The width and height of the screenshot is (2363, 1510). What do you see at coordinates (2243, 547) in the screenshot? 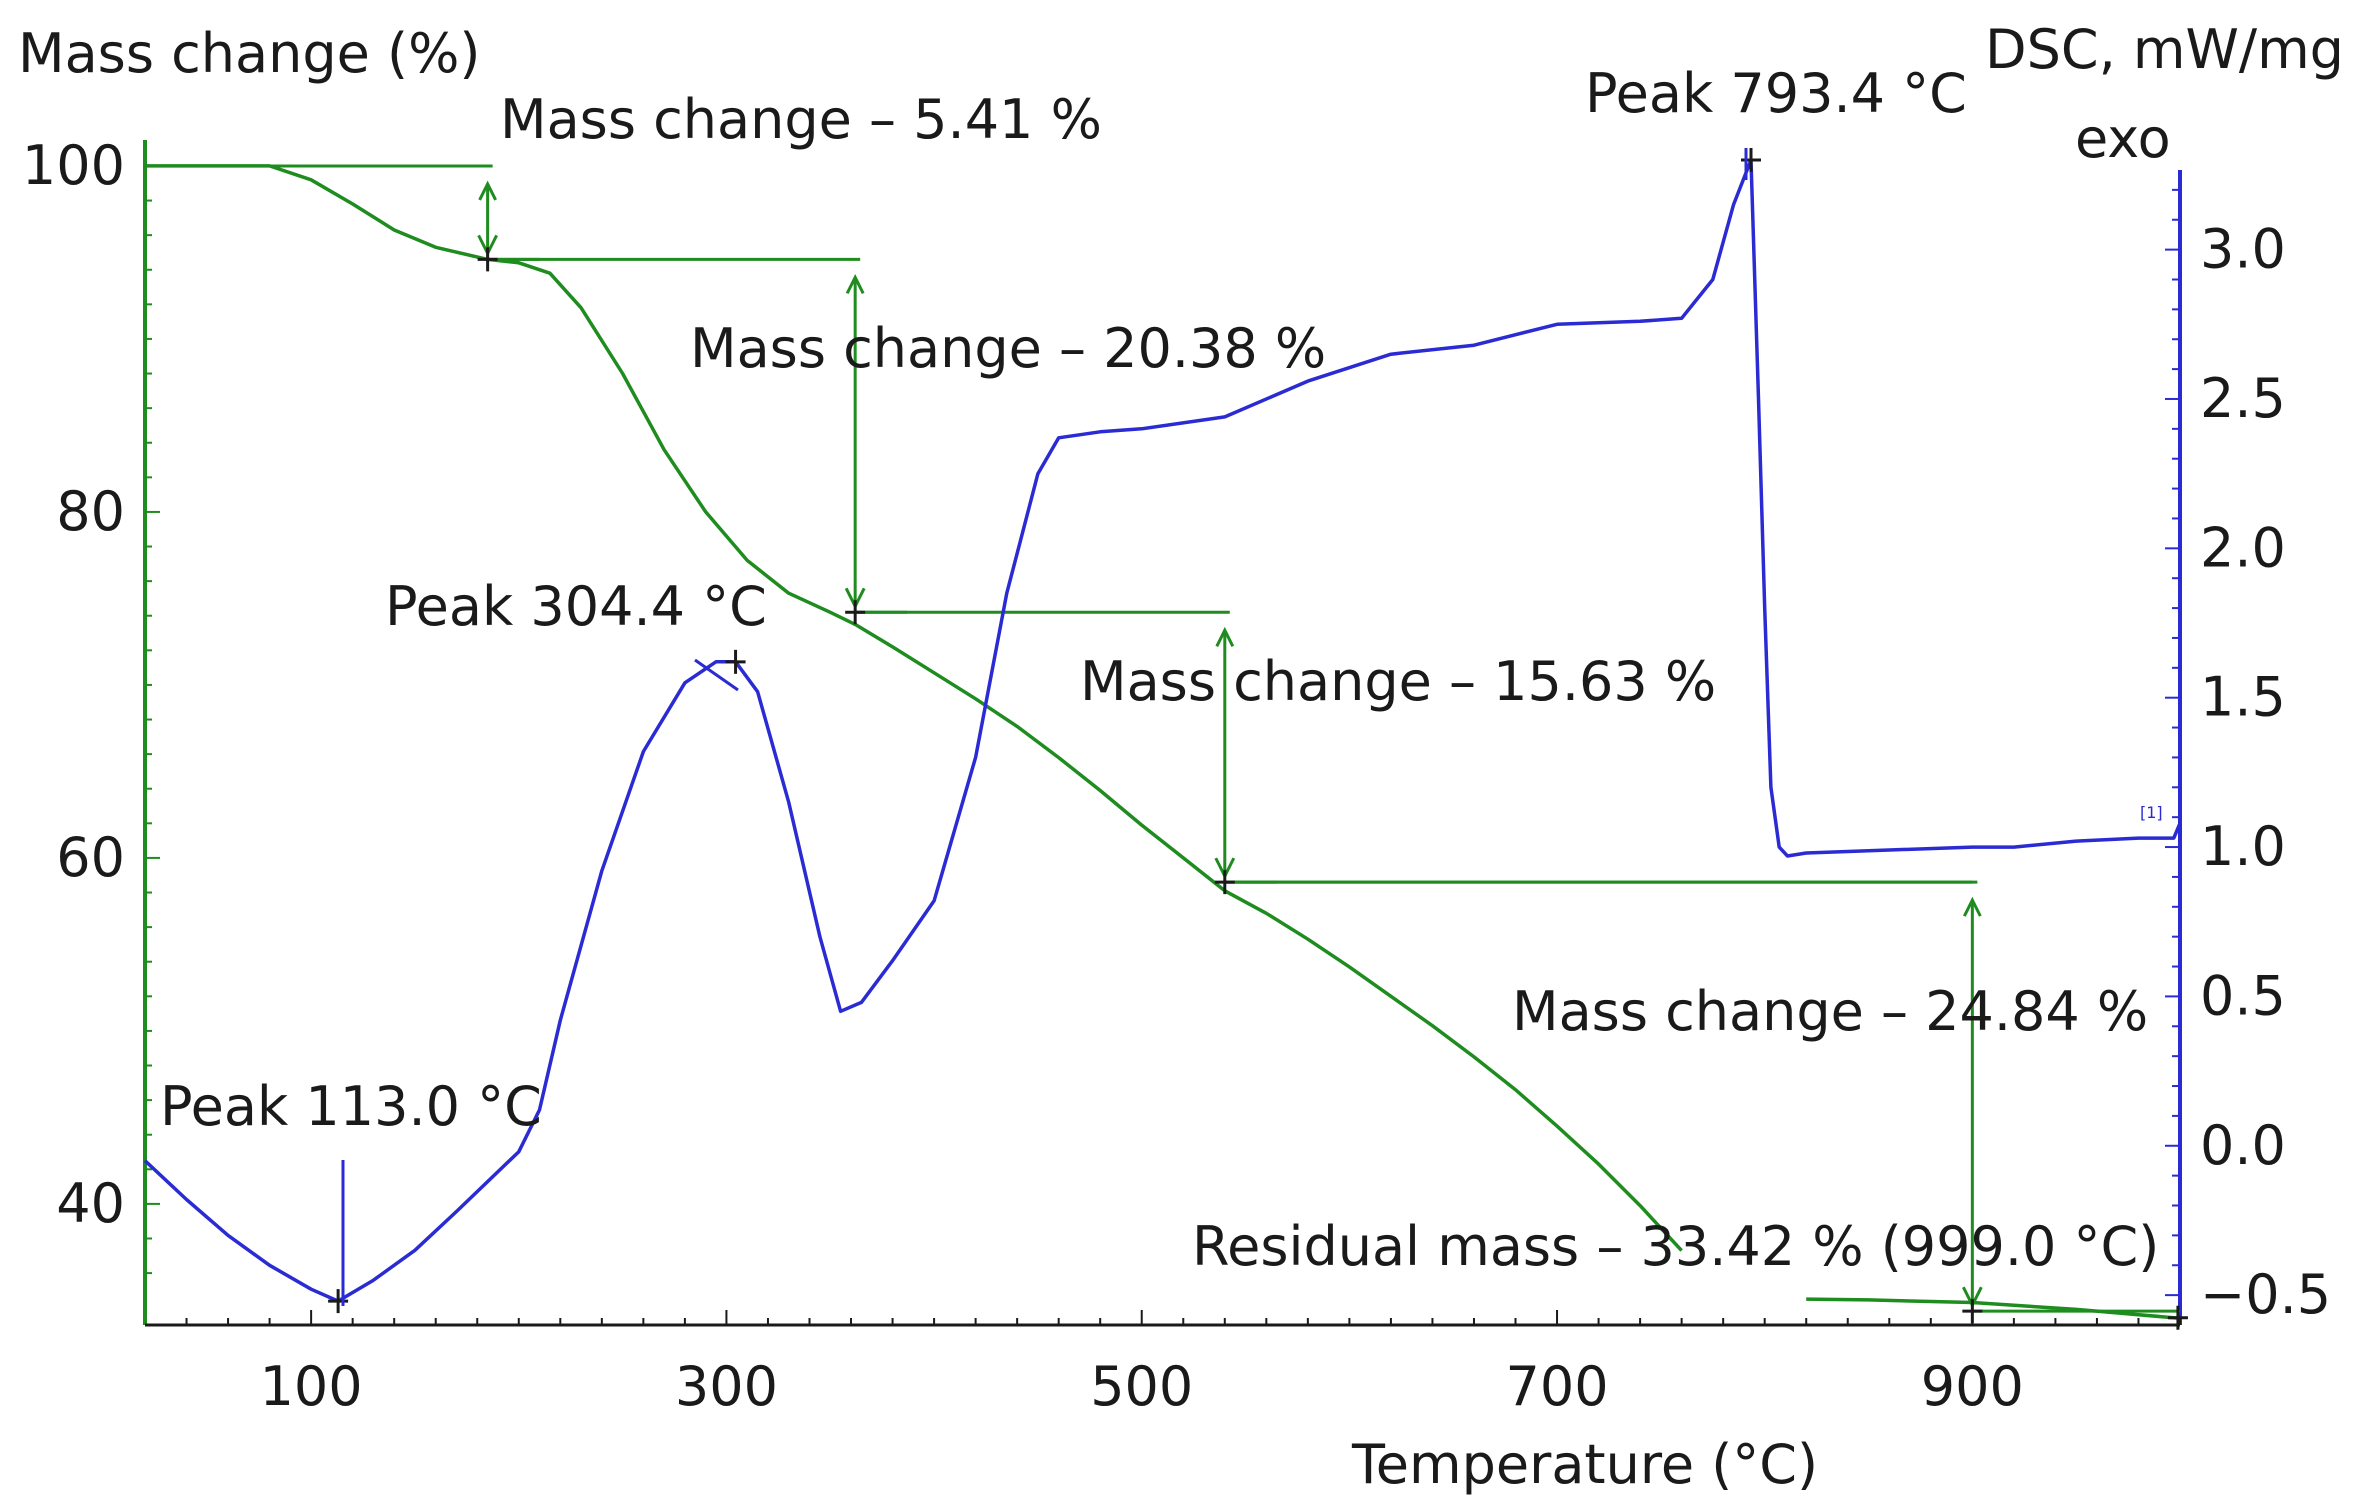
I see `y-right-tick-label: 2.0` at bounding box center [2243, 547].